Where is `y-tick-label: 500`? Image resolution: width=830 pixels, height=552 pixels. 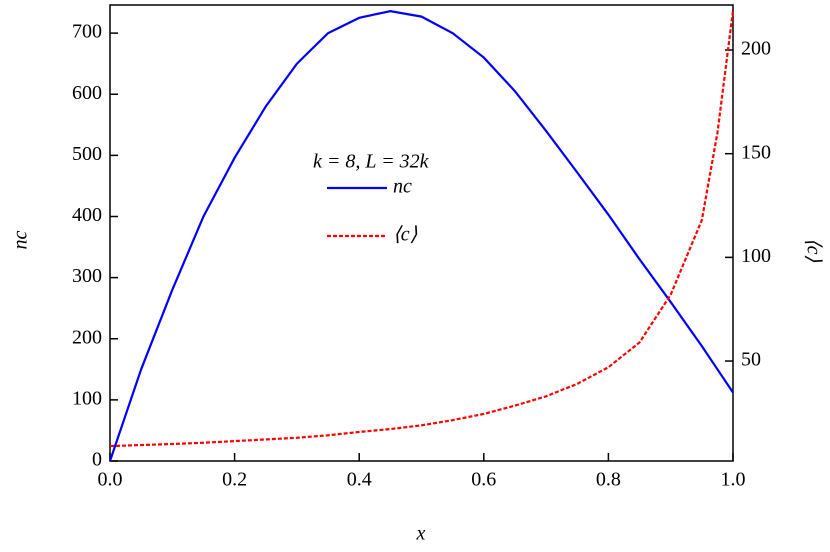
y-tick-label: 500 is located at coordinates (87, 154).